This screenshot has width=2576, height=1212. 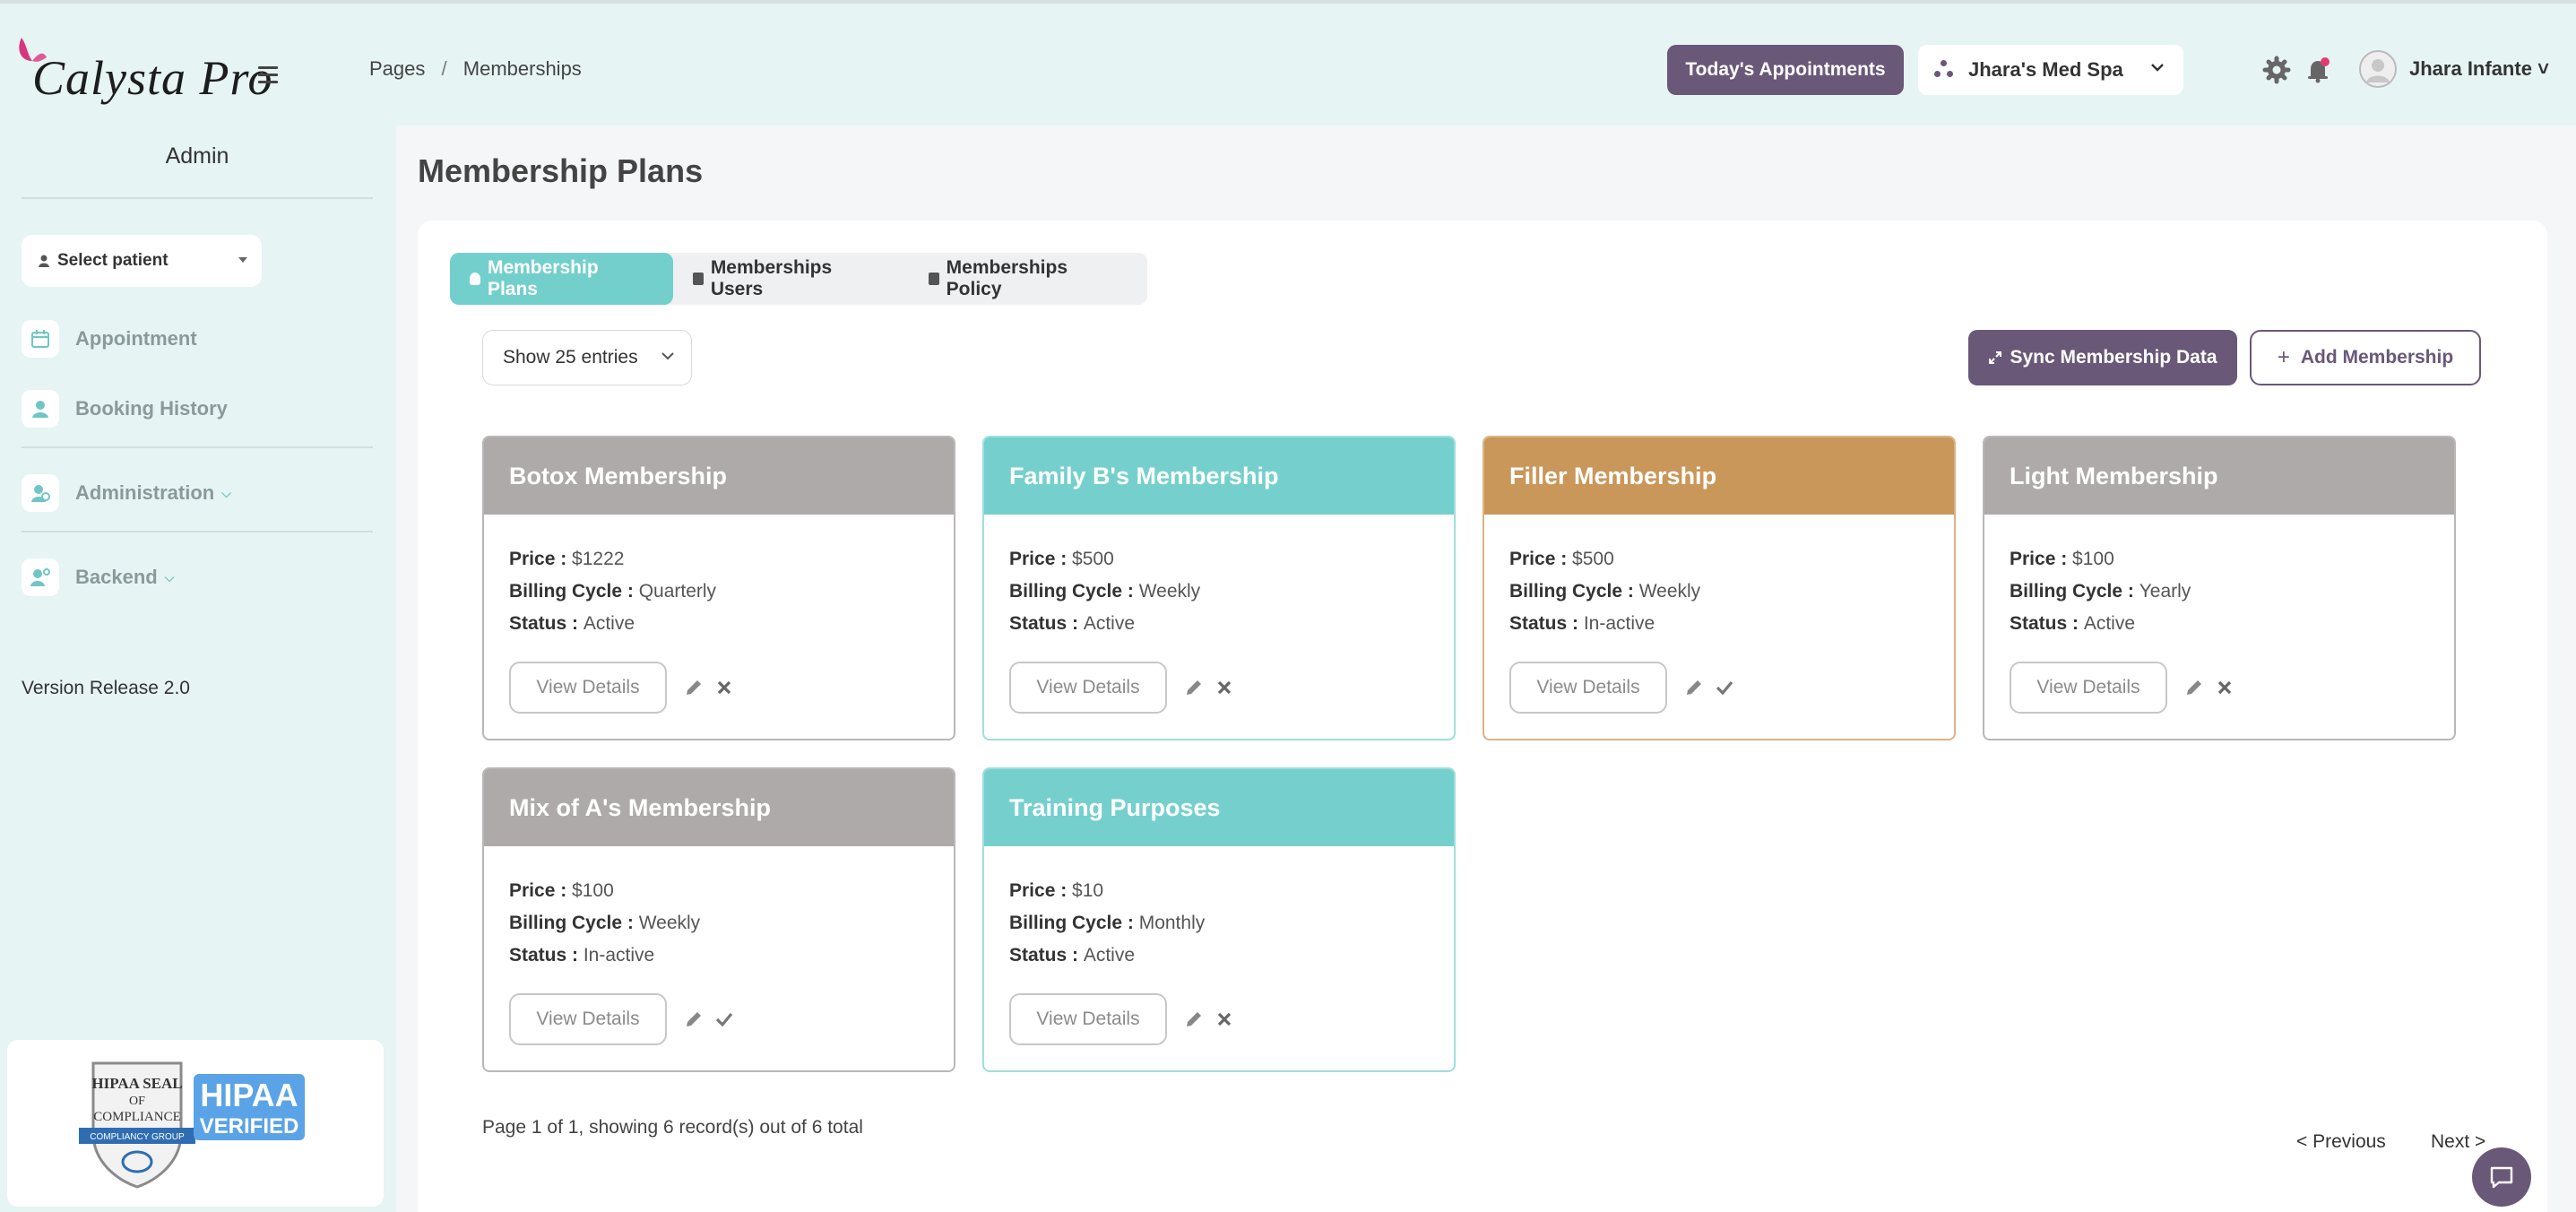 I want to click on tab-memberships-policy: Memberships Policy, so click(x=1028, y=279).